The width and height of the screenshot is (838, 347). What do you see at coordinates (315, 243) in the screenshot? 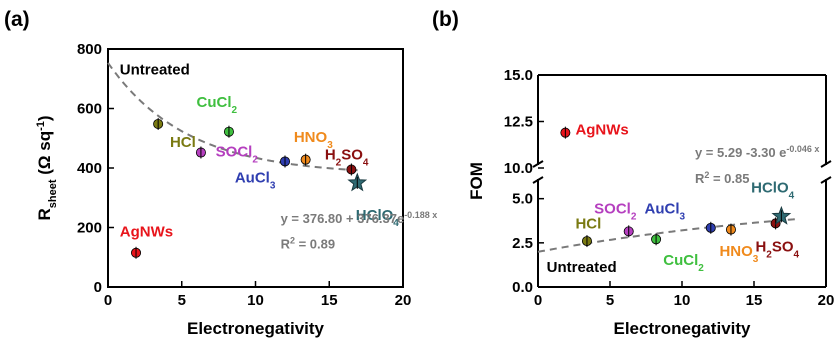
I see `text-part: = 0.89` at bounding box center [315, 243].